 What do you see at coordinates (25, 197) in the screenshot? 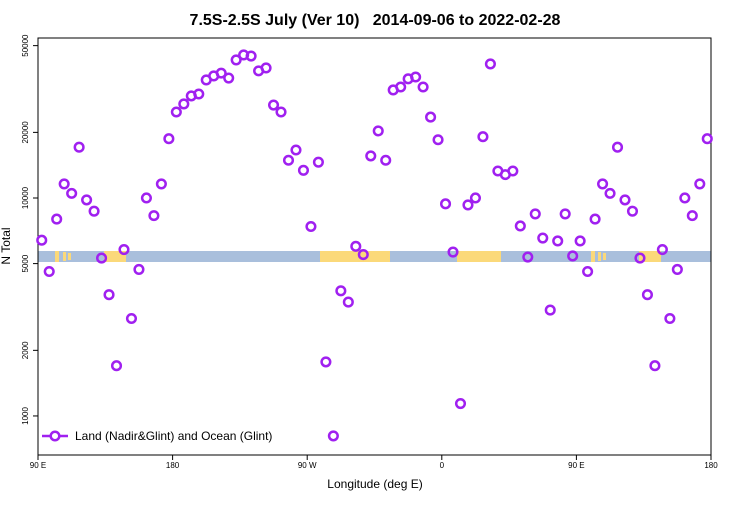
I see `y-tick-label: 10000` at bounding box center [25, 197].